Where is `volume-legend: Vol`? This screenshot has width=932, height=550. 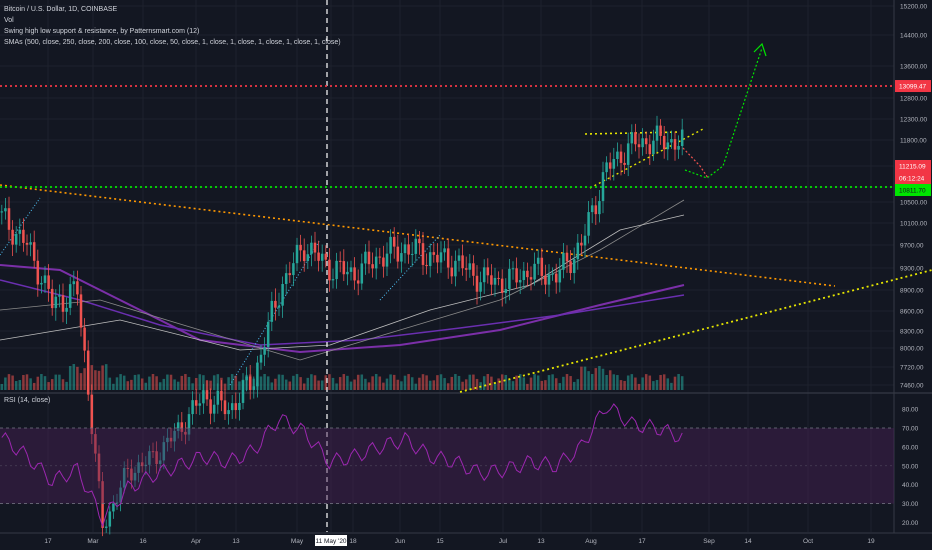
volume-legend: Vol is located at coordinates (9, 20).